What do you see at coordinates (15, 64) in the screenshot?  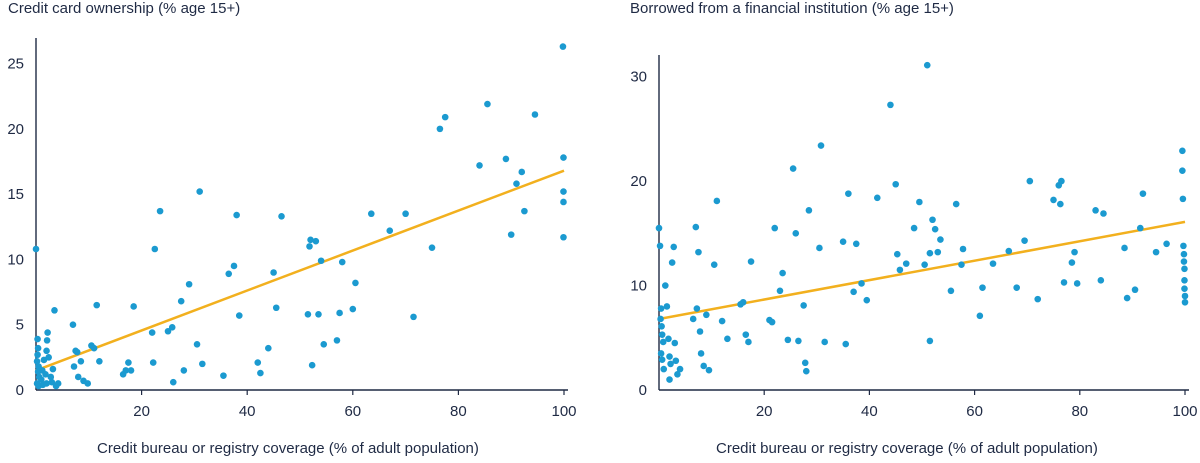 I see `y-tick-label: 25` at bounding box center [15, 64].